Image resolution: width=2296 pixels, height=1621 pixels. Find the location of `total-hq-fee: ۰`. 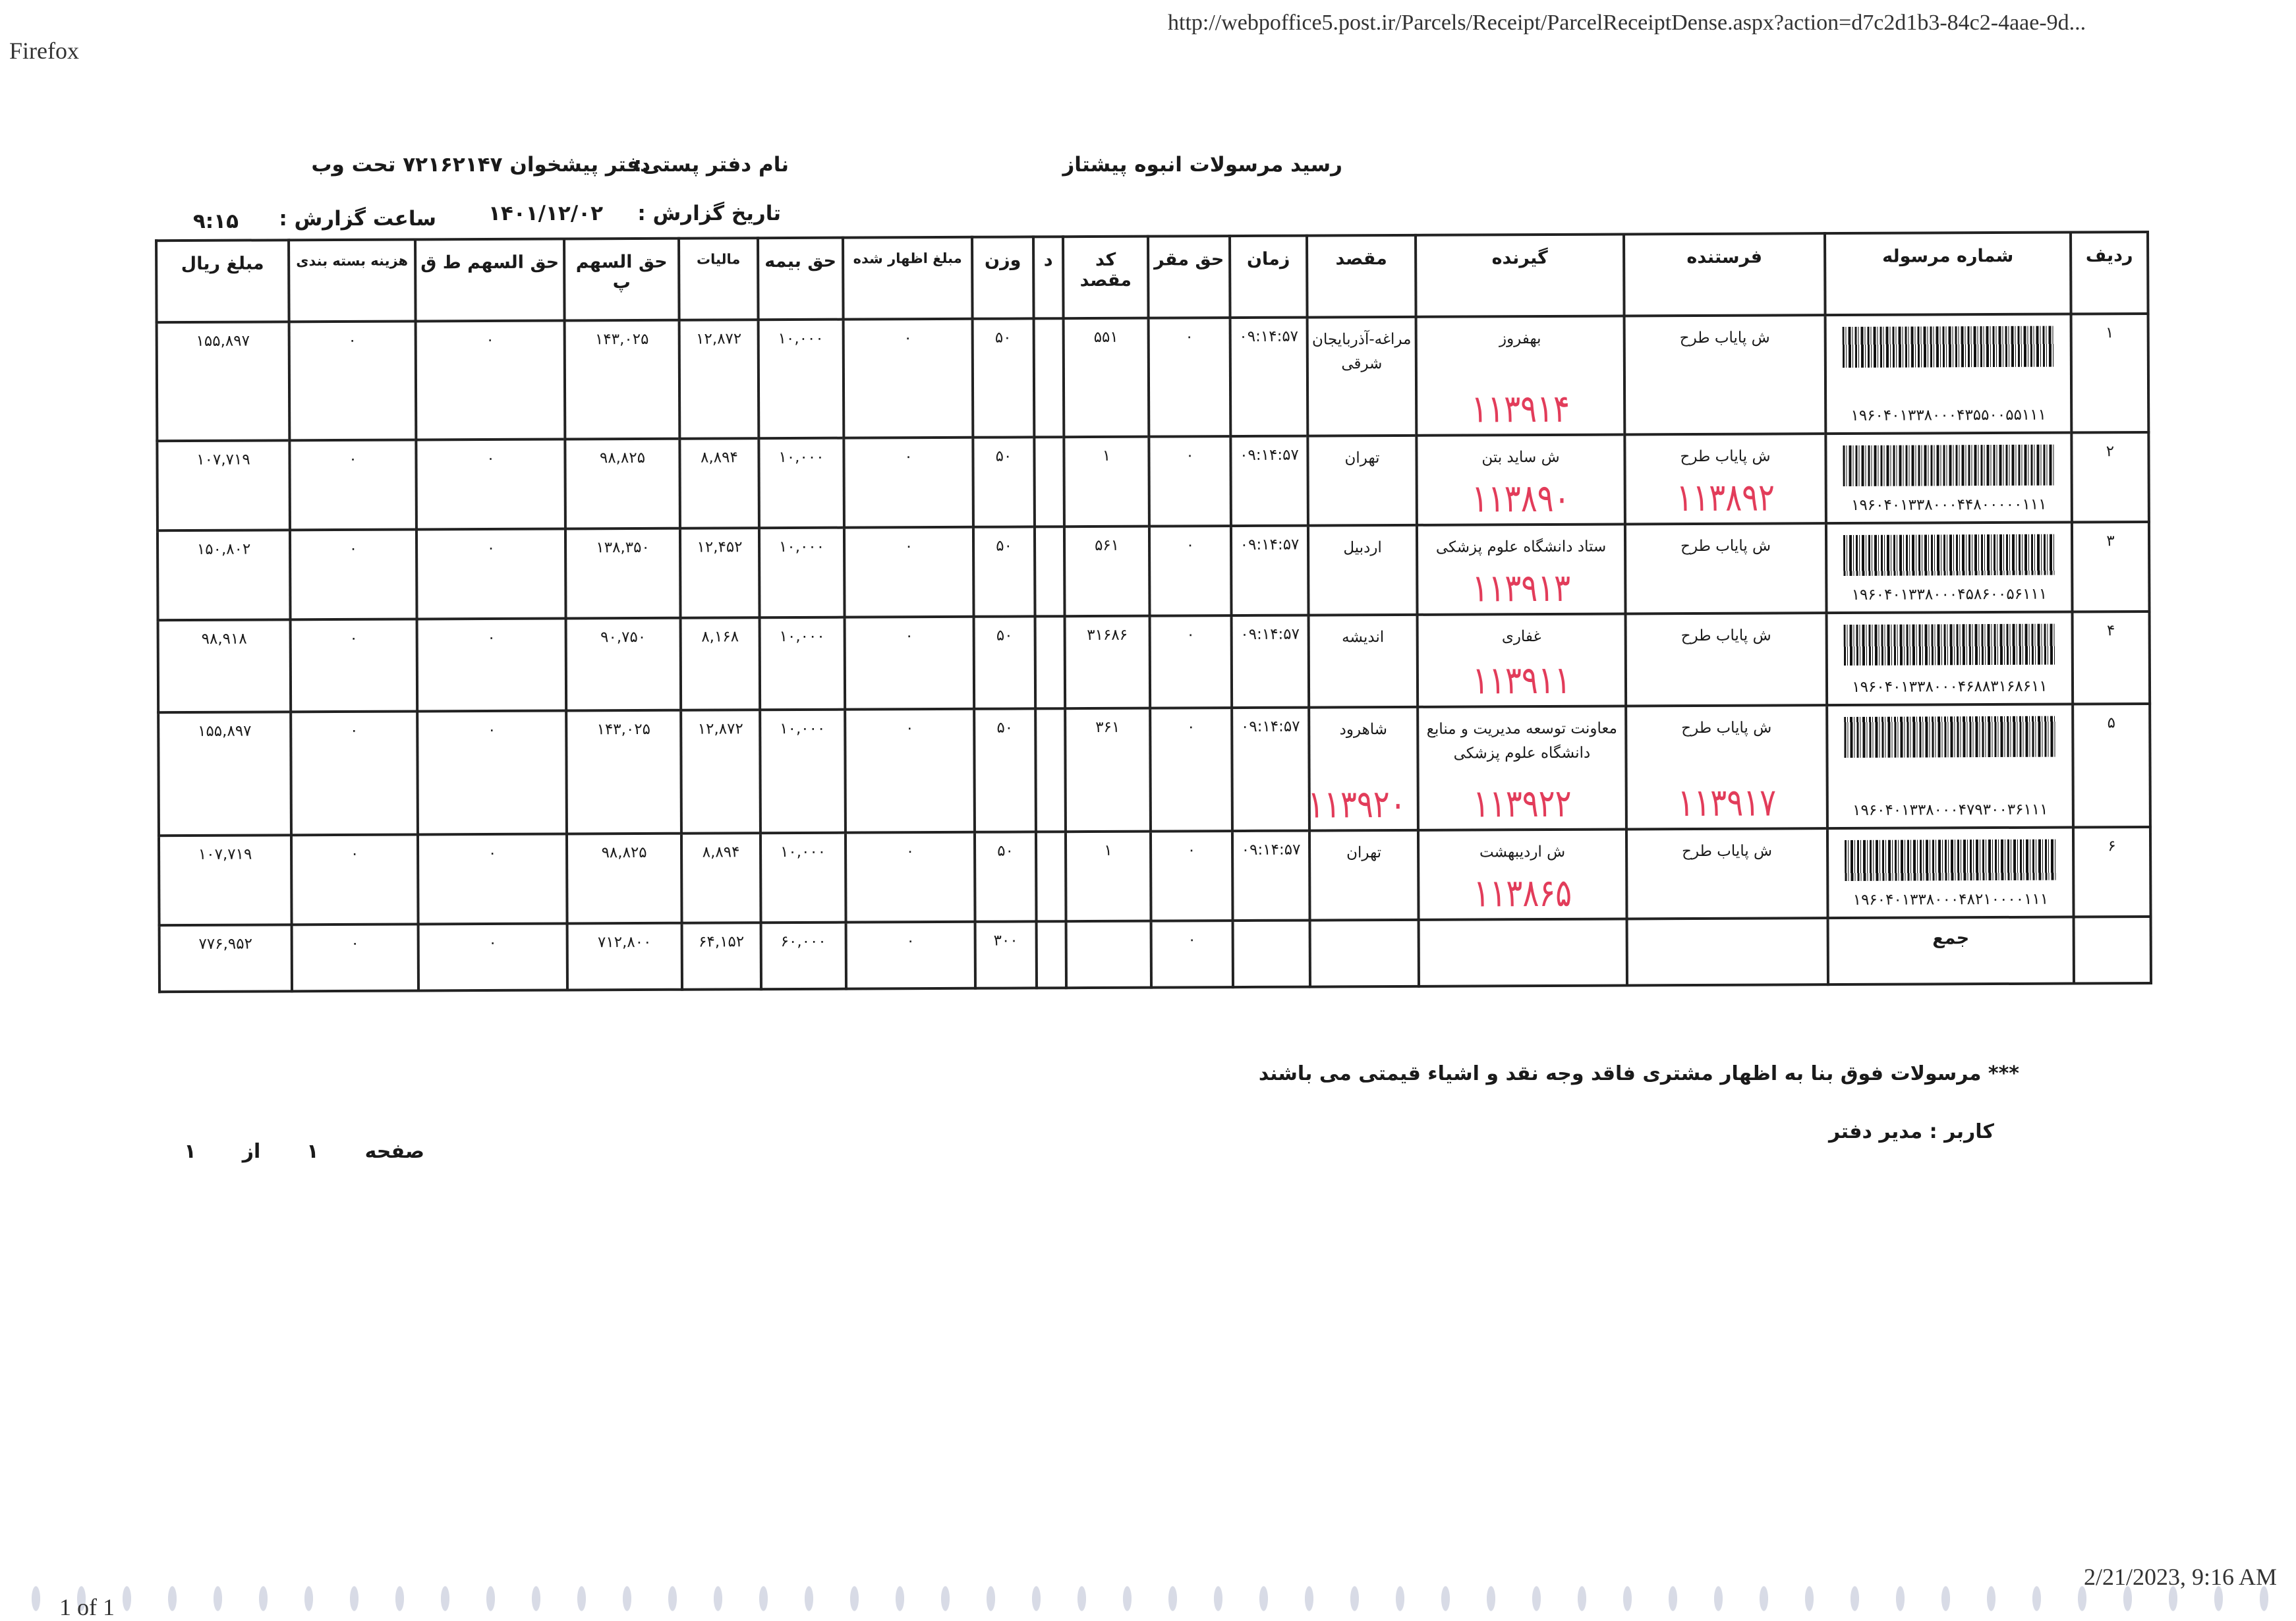

total-hq-fee: ۰ is located at coordinates (1192, 954).